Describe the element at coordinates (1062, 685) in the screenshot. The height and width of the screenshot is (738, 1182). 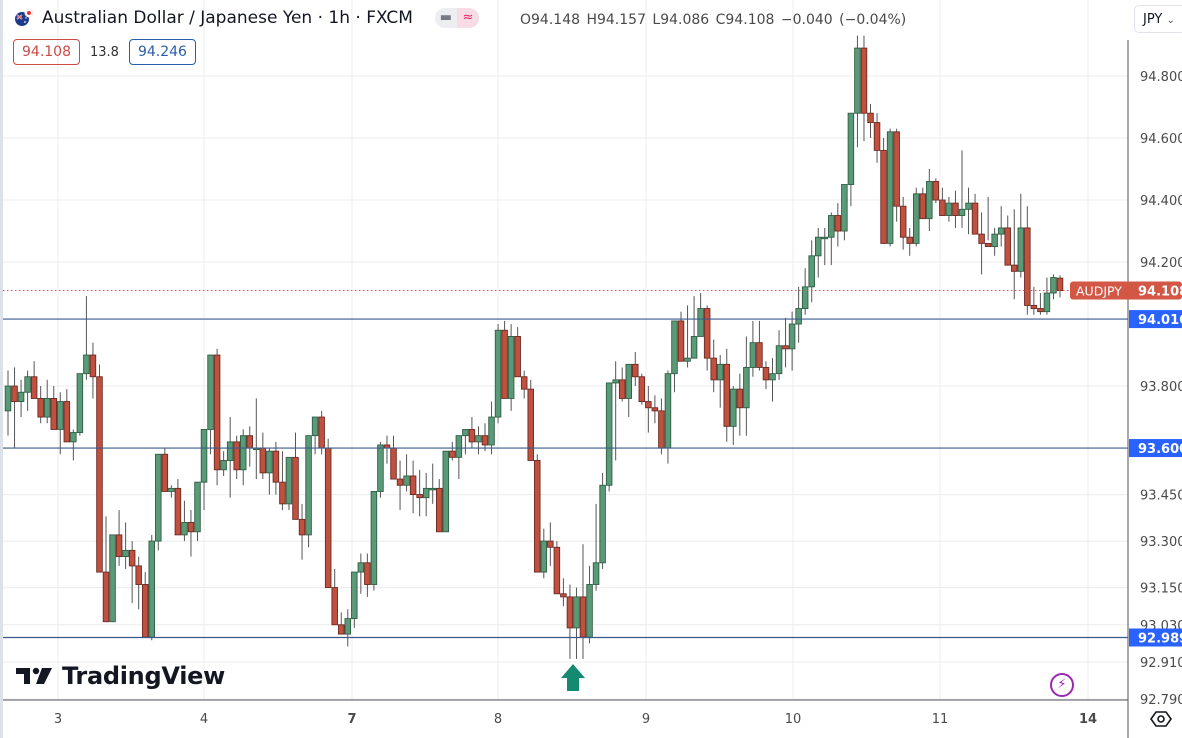
I see `lightning-icon: ⚡` at that location.